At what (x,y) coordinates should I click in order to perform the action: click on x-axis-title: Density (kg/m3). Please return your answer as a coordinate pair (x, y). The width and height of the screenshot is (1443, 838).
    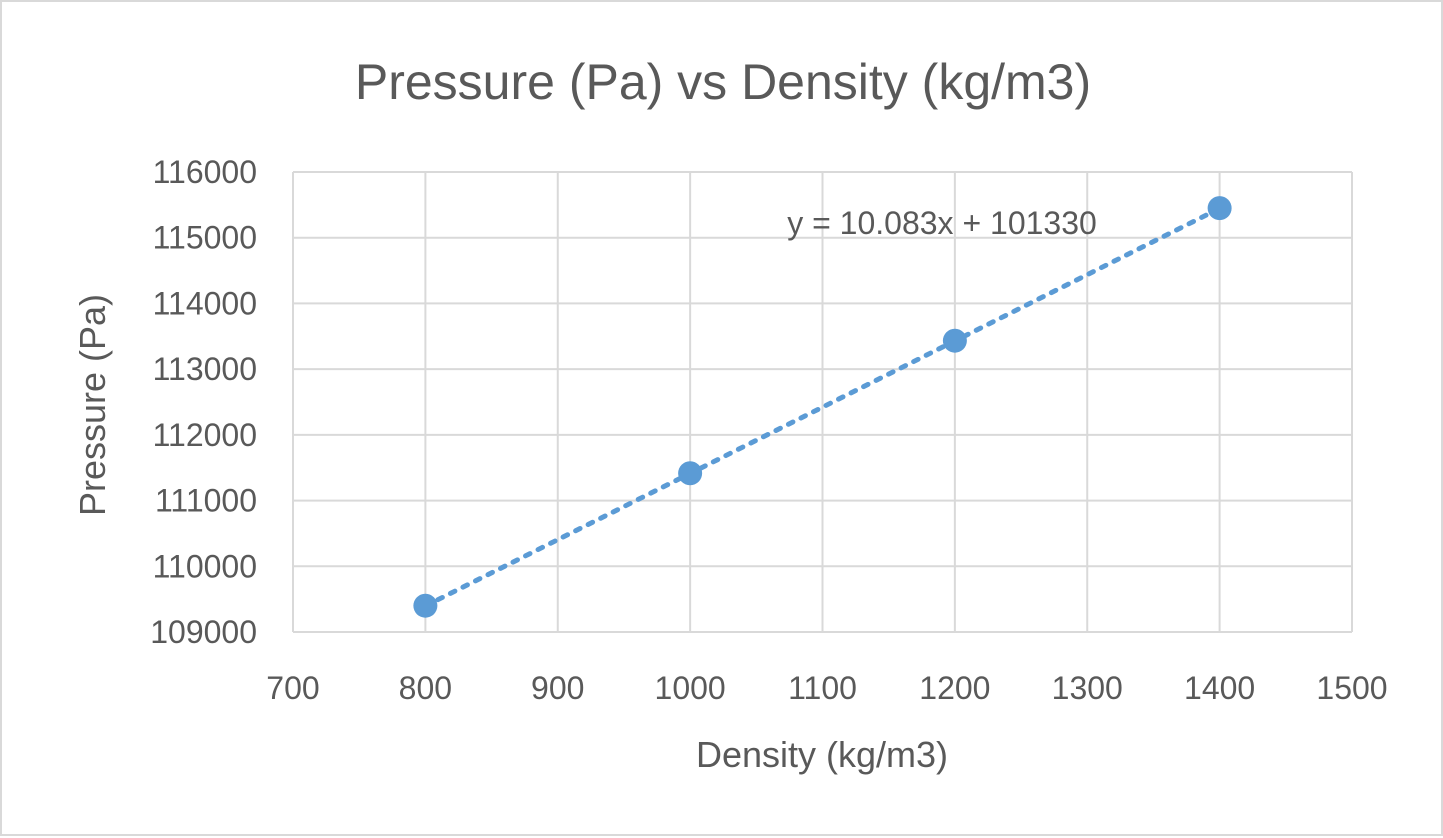
    Looking at the image, I should click on (822, 754).